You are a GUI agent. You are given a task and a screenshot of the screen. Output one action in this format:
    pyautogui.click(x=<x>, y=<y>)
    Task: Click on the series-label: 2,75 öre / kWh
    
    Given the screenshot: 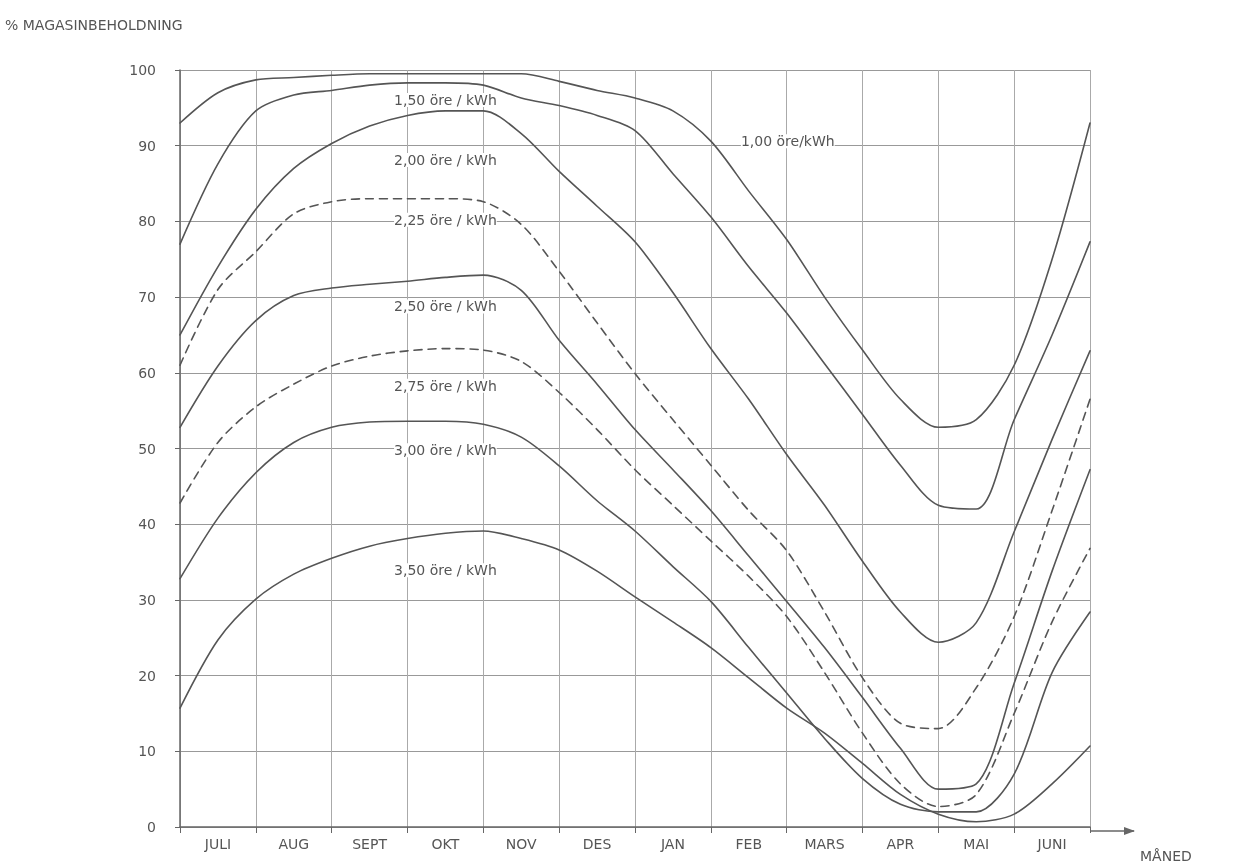 What is the action you would take?
    pyautogui.click(x=445, y=385)
    